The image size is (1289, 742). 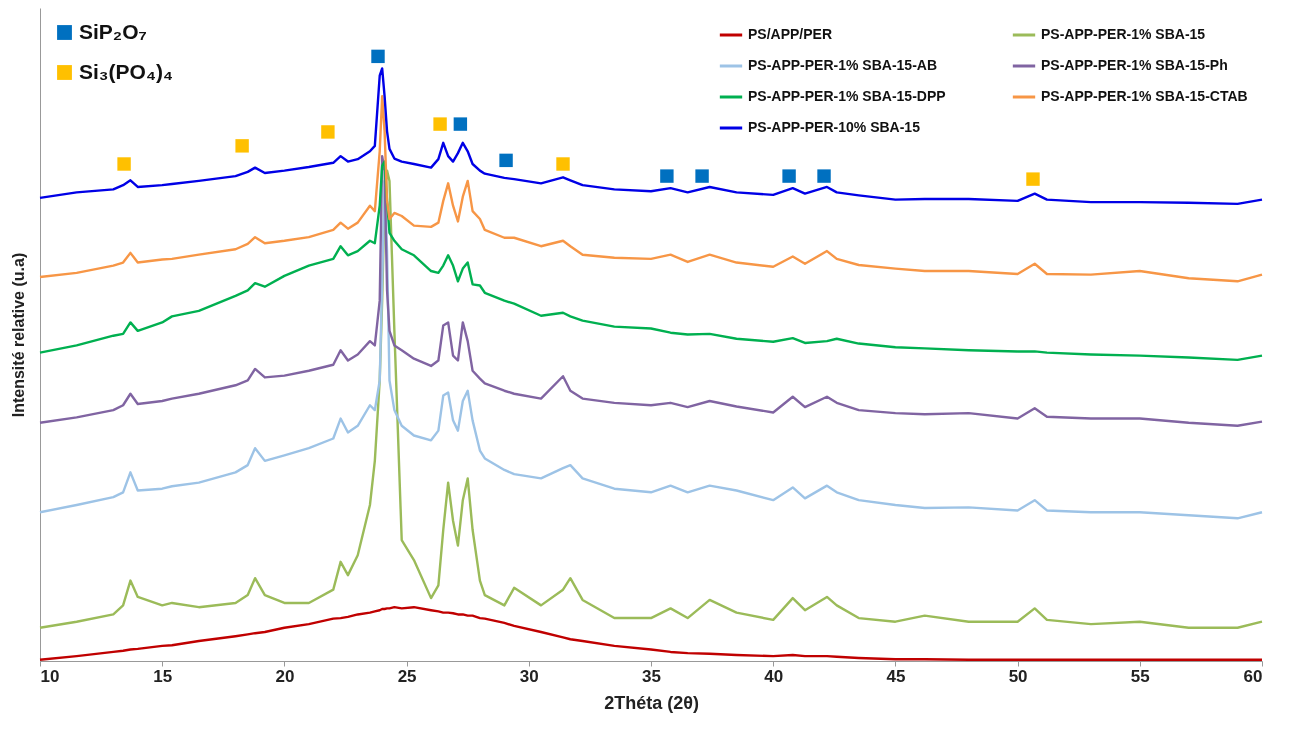 I want to click on legend-label: PS/APP/PER, so click(x=790, y=34).